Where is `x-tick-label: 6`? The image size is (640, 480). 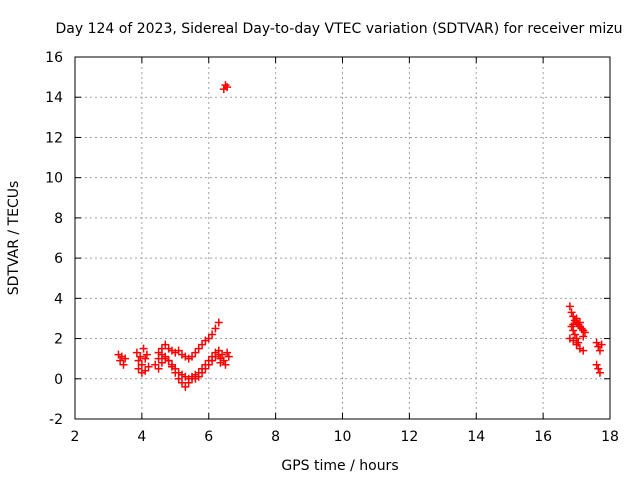 x-tick-label: 6 is located at coordinates (208, 437).